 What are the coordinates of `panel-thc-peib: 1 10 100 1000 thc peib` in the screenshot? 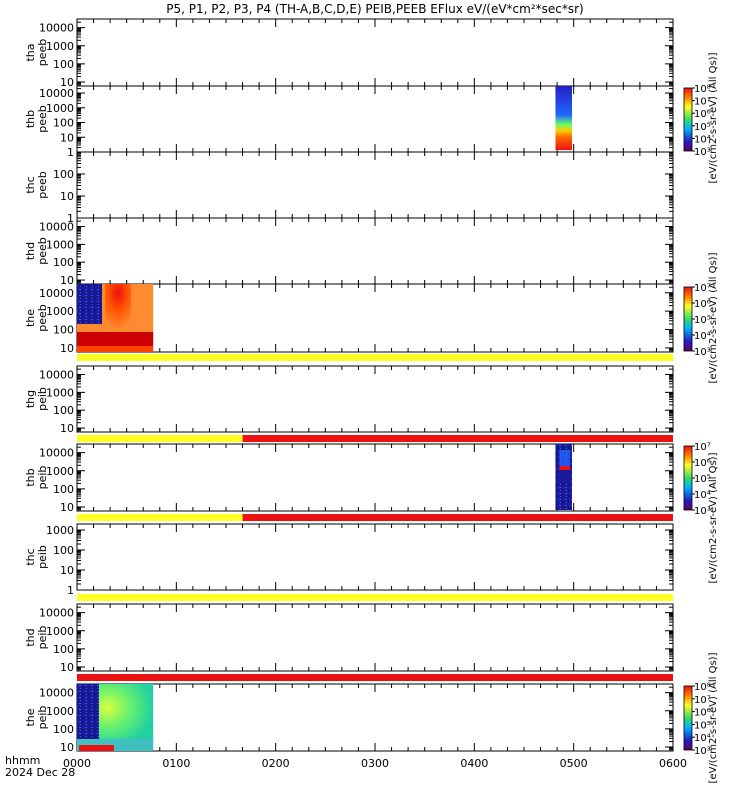 It's located at (349, 560).